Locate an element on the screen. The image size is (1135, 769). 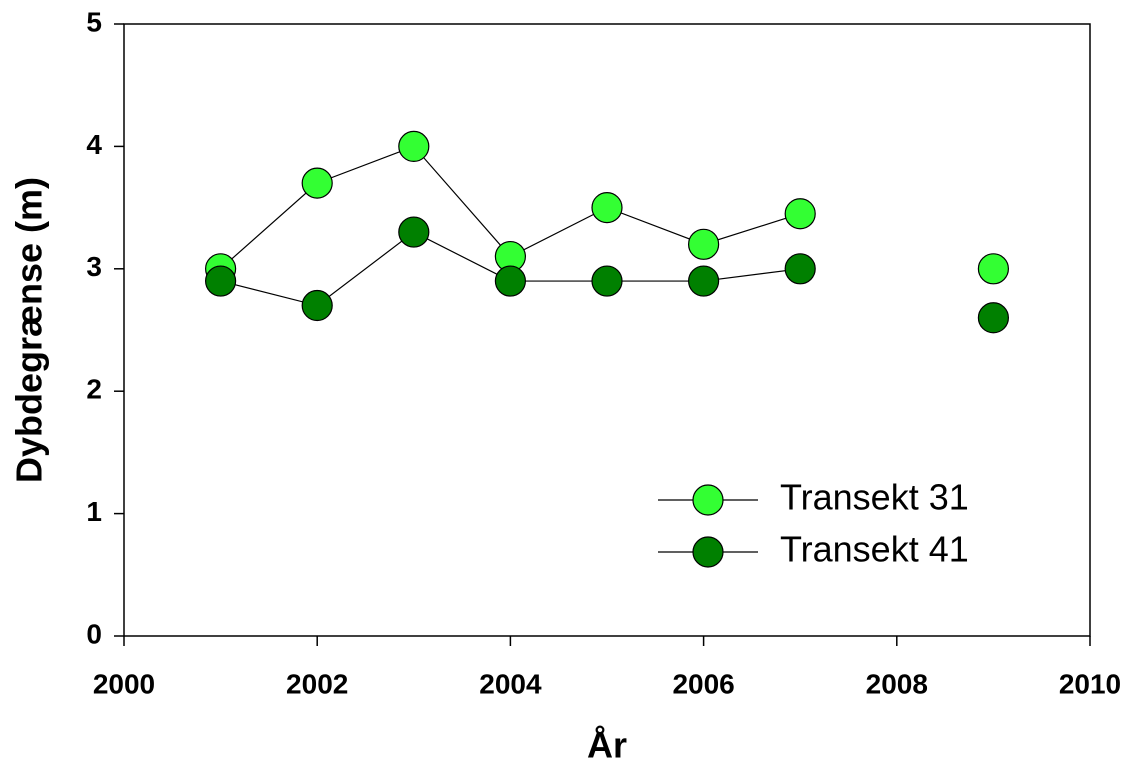
x-tick-label: 2008 is located at coordinates (897, 683).